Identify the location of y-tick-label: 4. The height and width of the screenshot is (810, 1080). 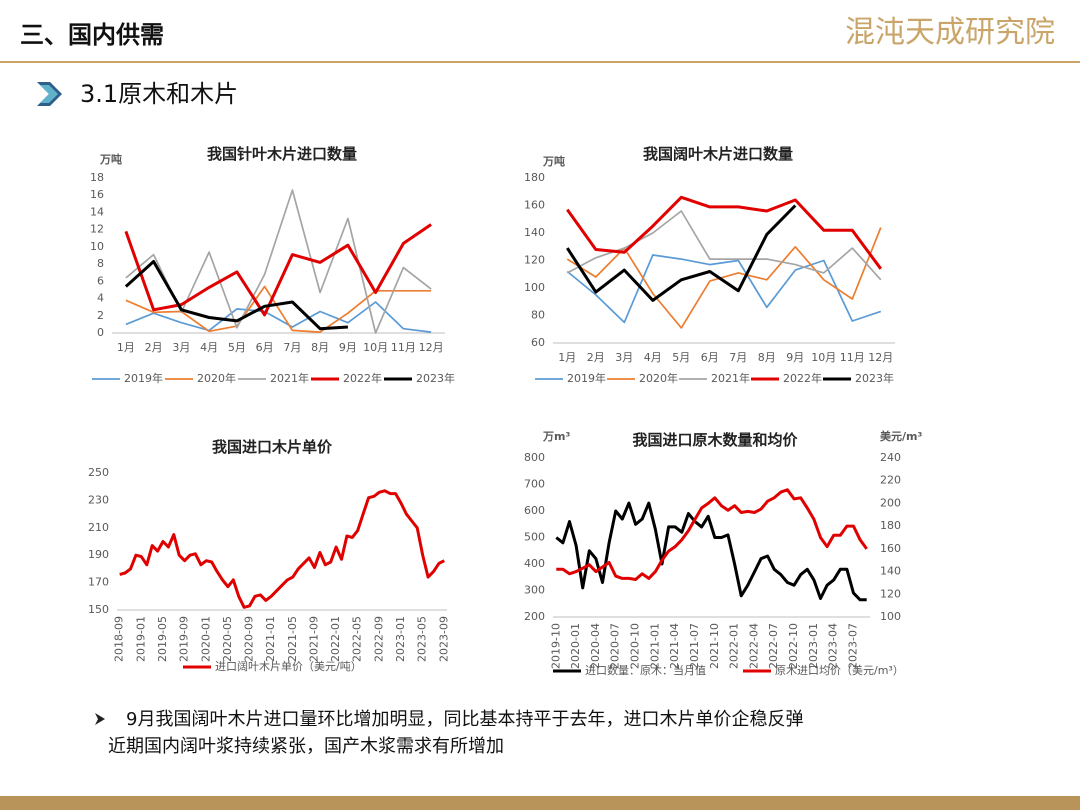
(100, 298).